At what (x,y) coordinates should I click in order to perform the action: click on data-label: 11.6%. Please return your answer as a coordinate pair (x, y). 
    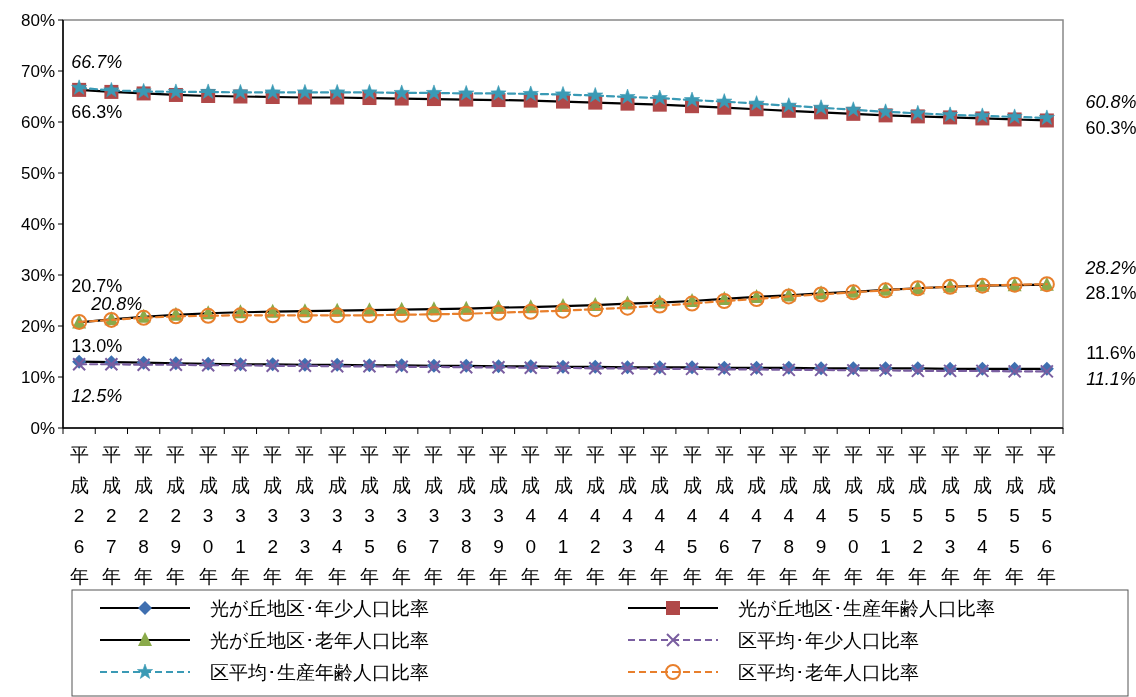
    Looking at the image, I should click on (1111, 352).